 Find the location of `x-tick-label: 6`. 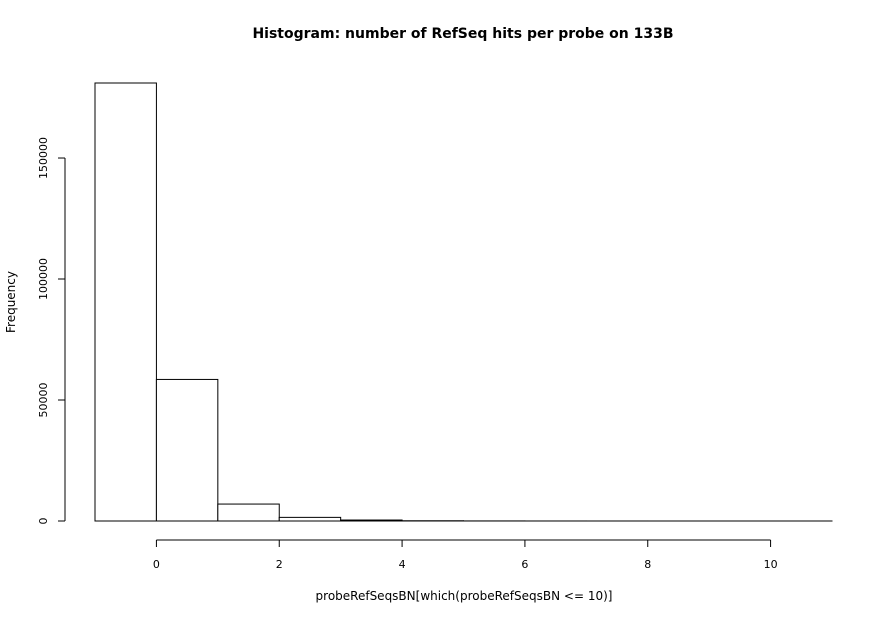

x-tick-label: 6 is located at coordinates (524, 564).